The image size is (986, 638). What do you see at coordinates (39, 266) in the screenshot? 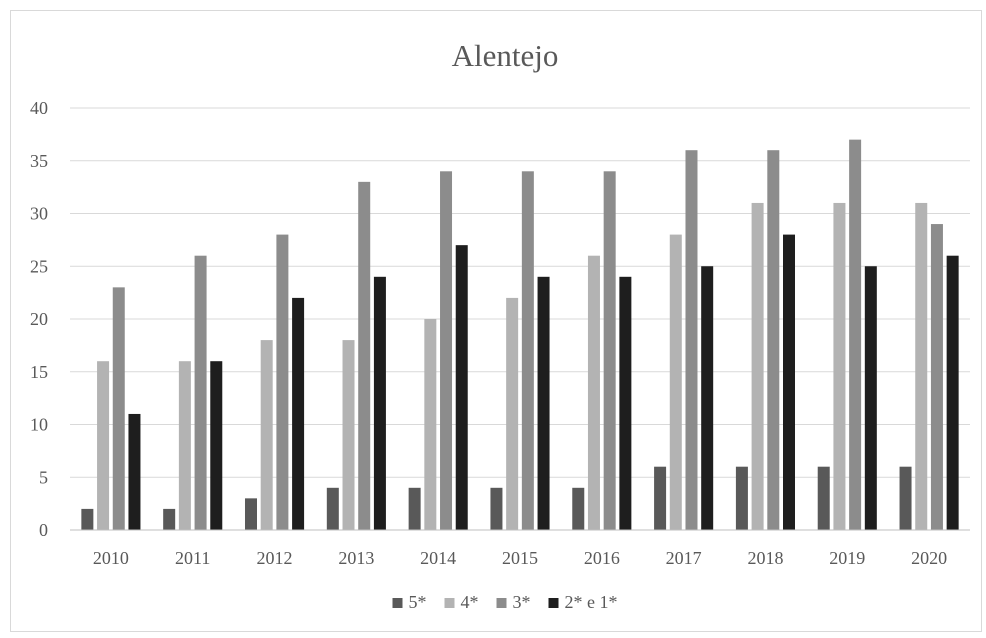
I see `y-tick-label: 25` at bounding box center [39, 266].